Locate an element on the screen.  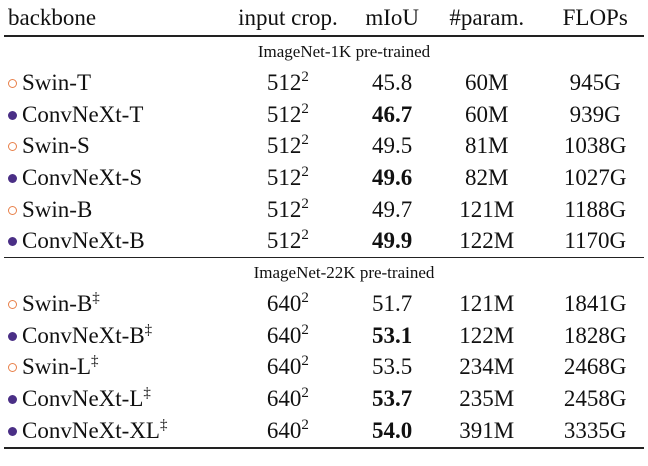
section-row: ImageNet-22K pre-trained is located at coordinates (324, 273).